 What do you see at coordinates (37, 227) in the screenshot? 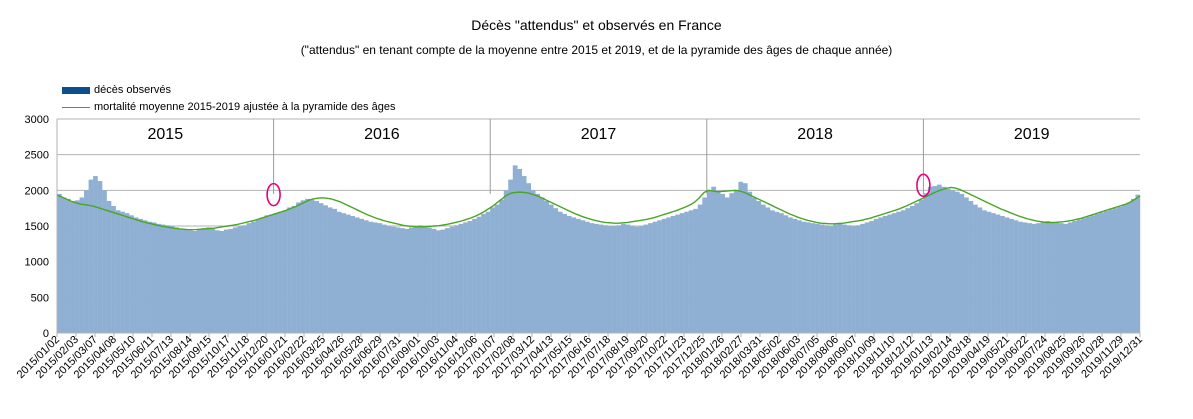
I see `y-tick-label: 1500` at bounding box center [37, 227].